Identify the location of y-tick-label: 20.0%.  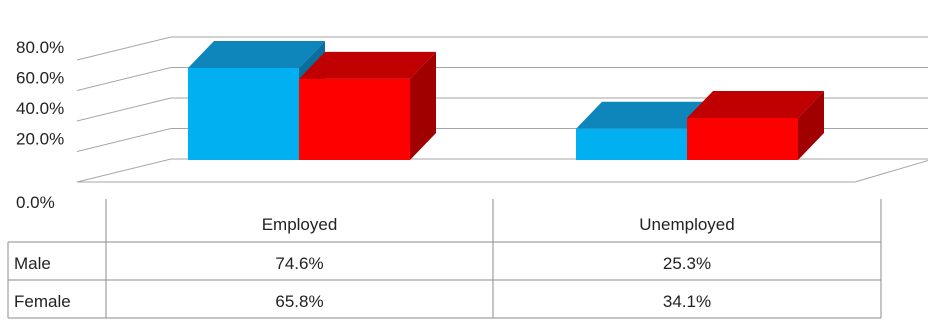
(40, 139).